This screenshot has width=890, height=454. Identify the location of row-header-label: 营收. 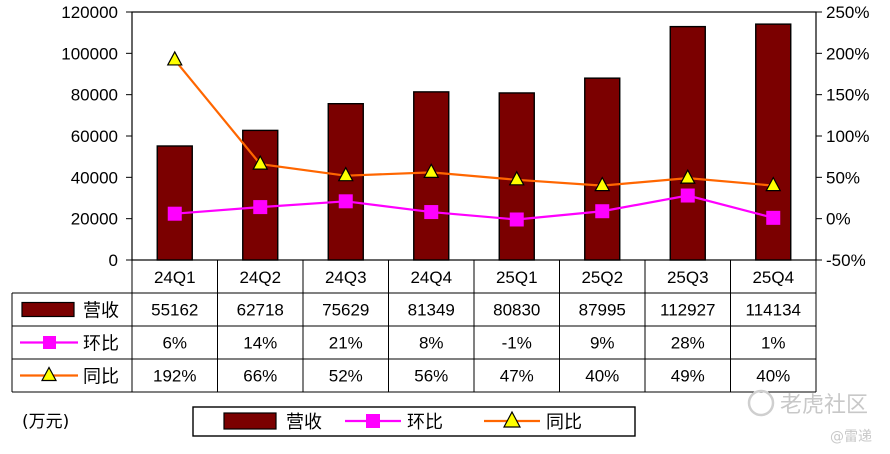
(101, 311).